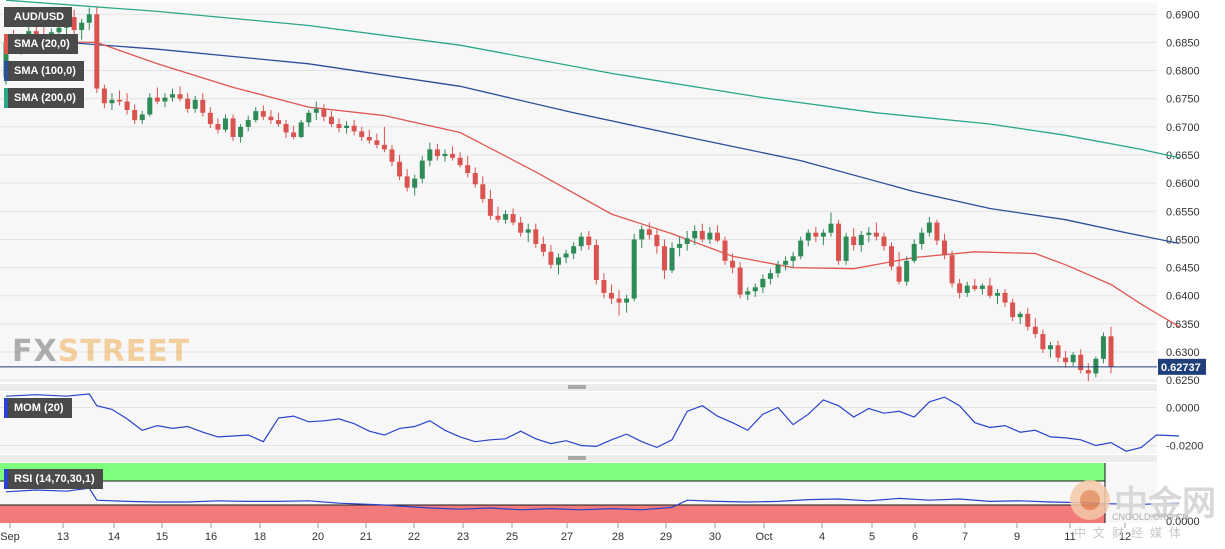 Image resolution: width=1225 pixels, height=549 pixels. What do you see at coordinates (592, 422) in the screenshot?
I see `mom-series-line` at bounding box center [592, 422].